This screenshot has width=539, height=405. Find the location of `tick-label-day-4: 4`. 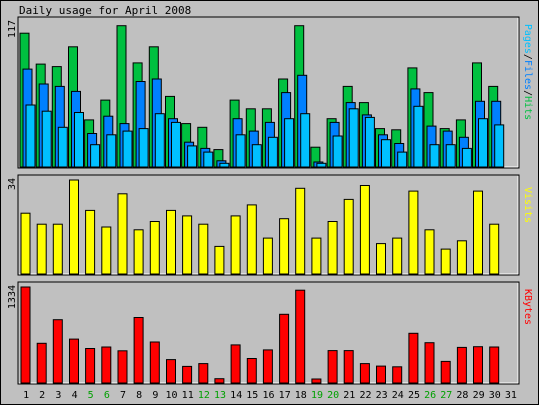

tick-label-day-4: 4 is located at coordinates (75, 395).